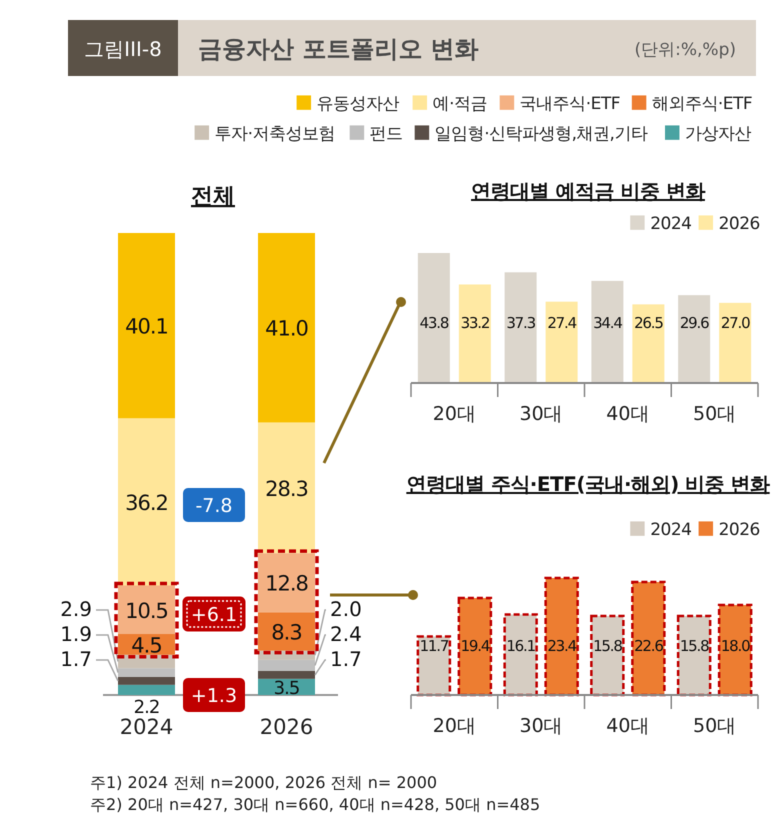 This screenshot has height=825, width=783. What do you see at coordinates (649, 646) in the screenshot?
I see `data-label: 22.6` at bounding box center [649, 646].